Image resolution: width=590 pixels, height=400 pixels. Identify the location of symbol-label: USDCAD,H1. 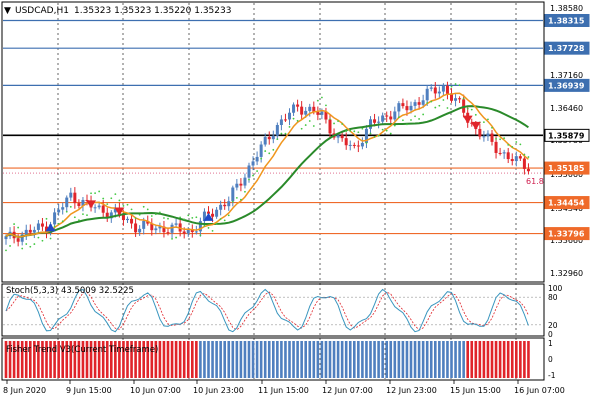
(42, 11).